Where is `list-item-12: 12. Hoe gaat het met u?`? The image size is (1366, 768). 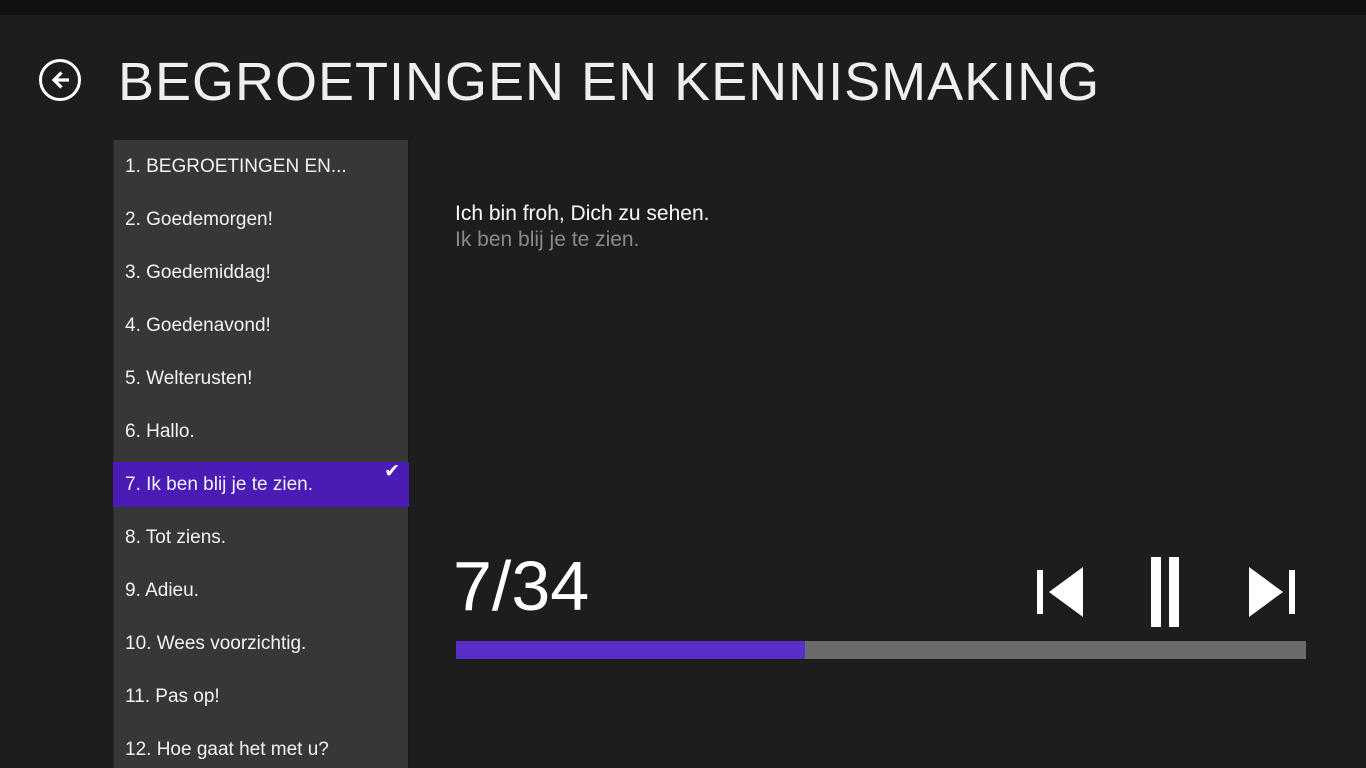
list-item-12: 12. Hoe gaat het met u? is located at coordinates (227, 749).